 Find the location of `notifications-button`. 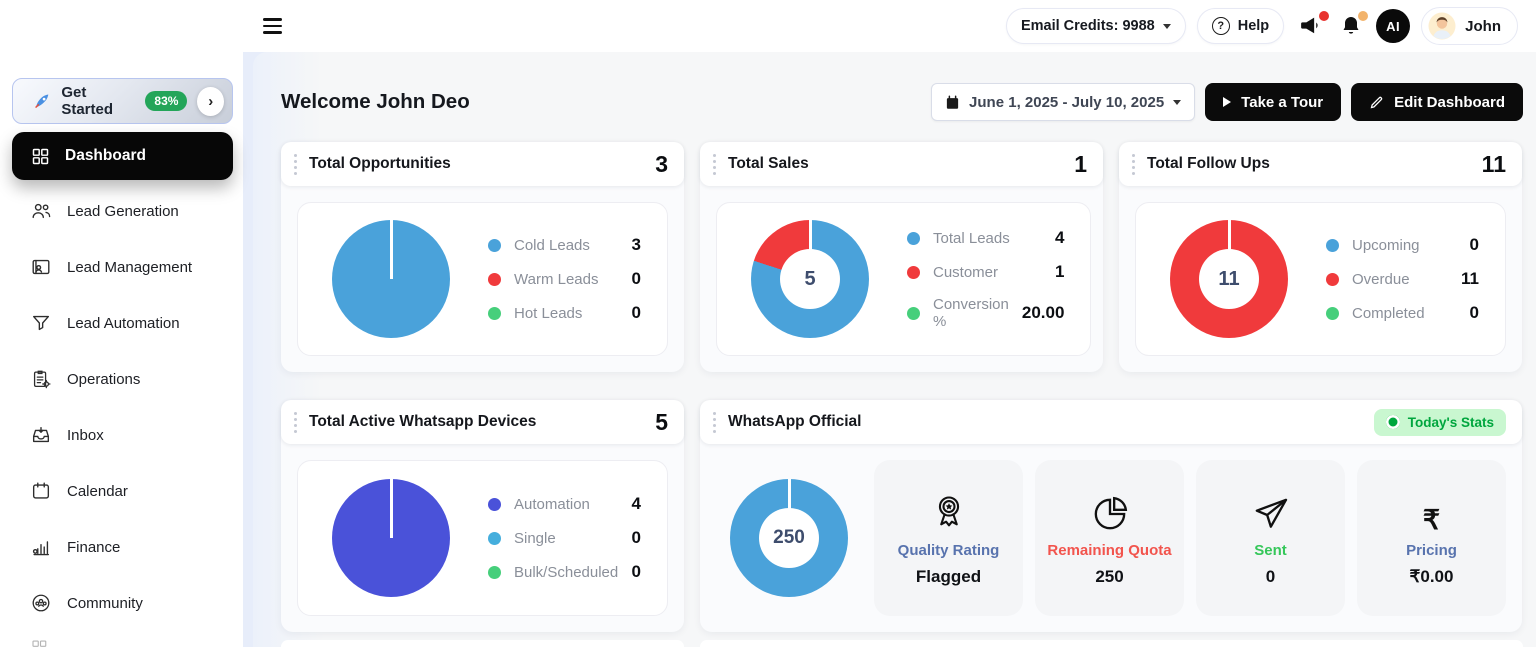

notifications-button is located at coordinates (1353, 25).